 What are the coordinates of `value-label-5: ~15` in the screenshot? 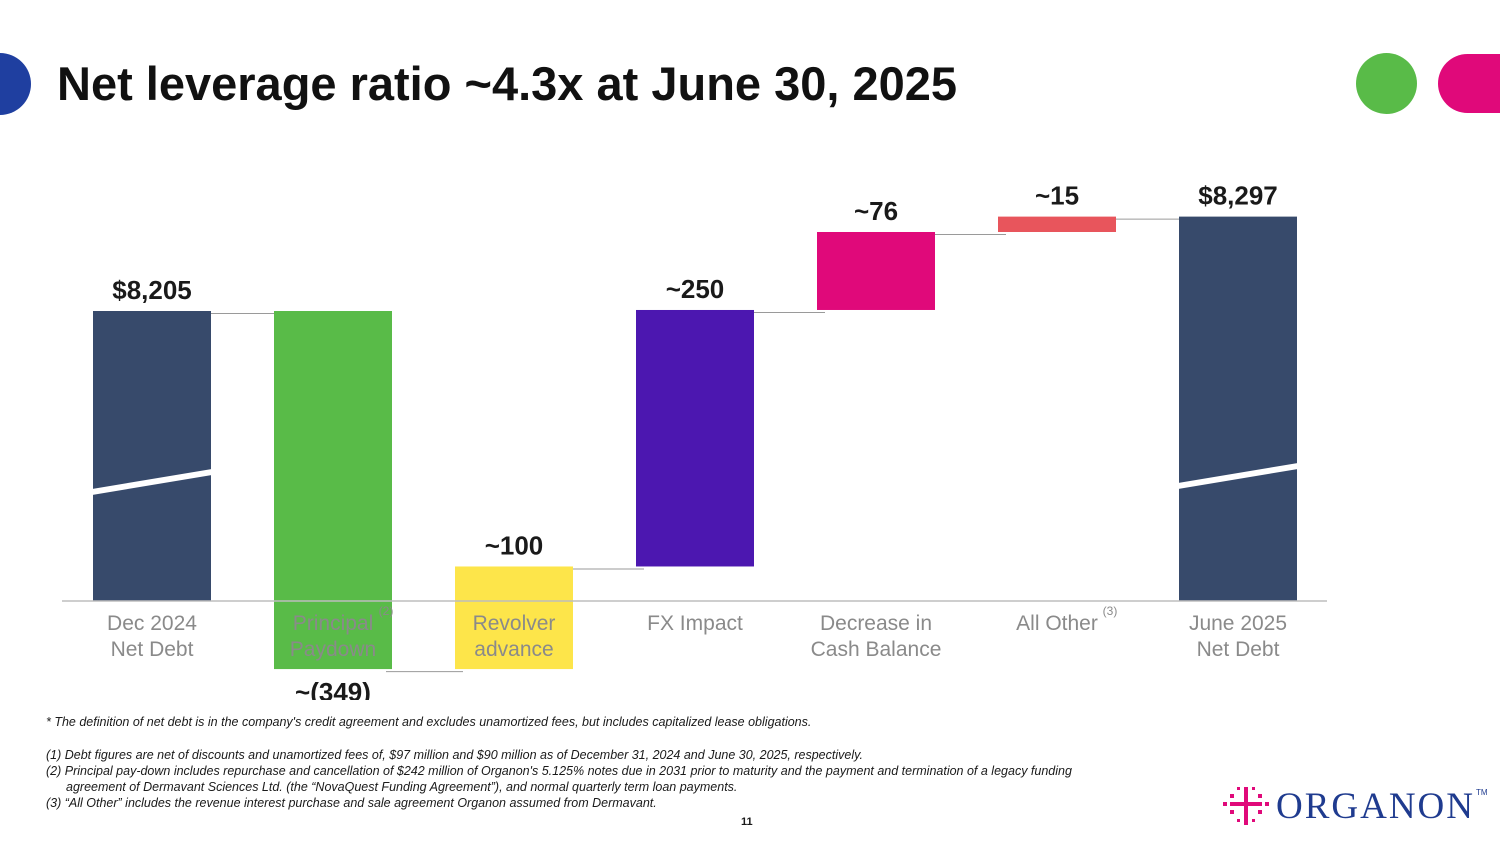 It's located at (1057, 196).